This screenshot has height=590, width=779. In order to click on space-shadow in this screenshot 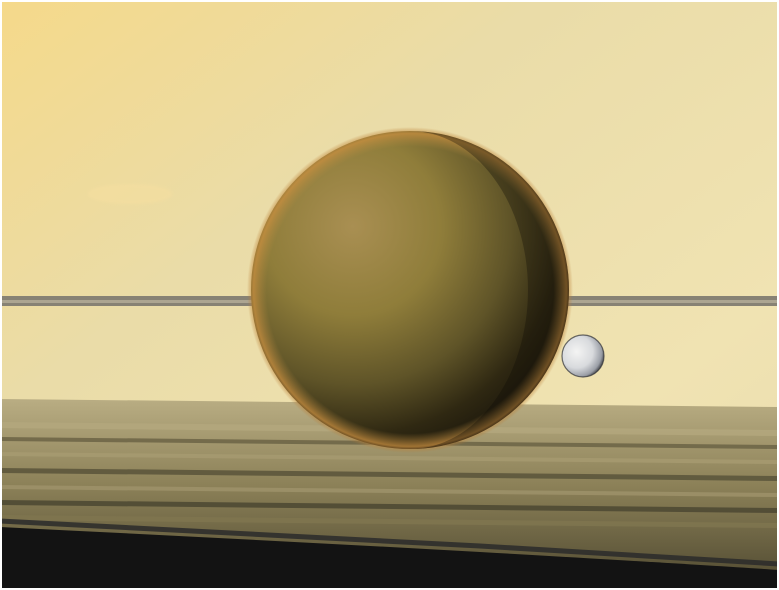, I will do `click(389, 558)`.